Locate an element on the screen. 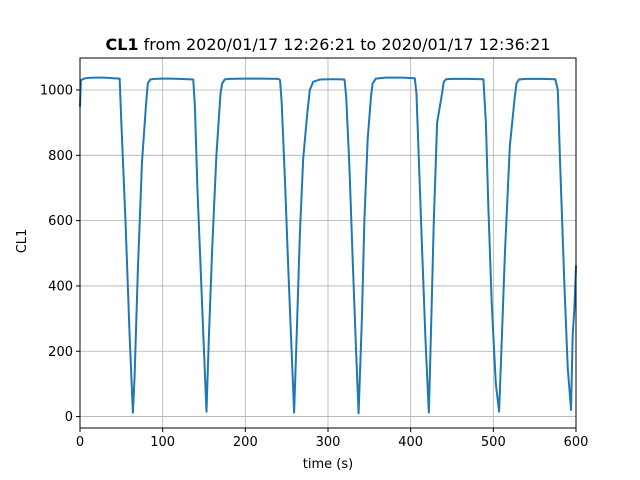  y-tick-label: 200 is located at coordinates (60, 352).